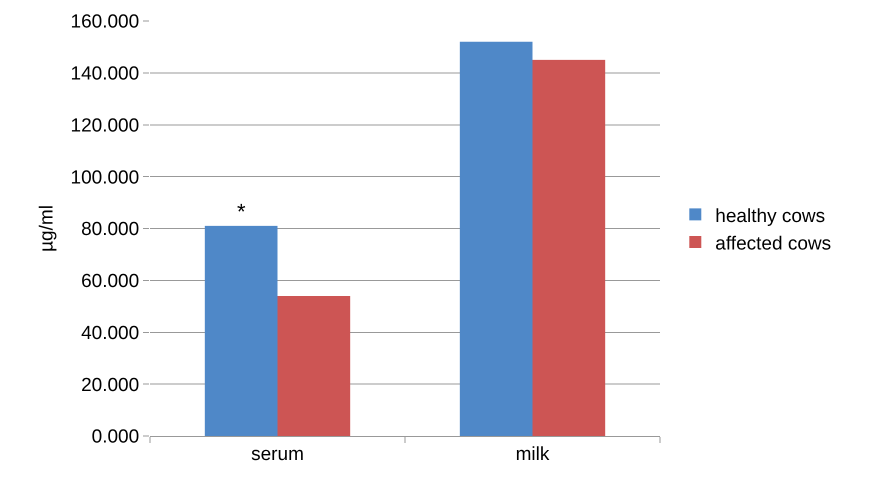 This screenshot has width=890, height=479. What do you see at coordinates (773, 243) in the screenshot?
I see `legend-label: affected cows` at bounding box center [773, 243].